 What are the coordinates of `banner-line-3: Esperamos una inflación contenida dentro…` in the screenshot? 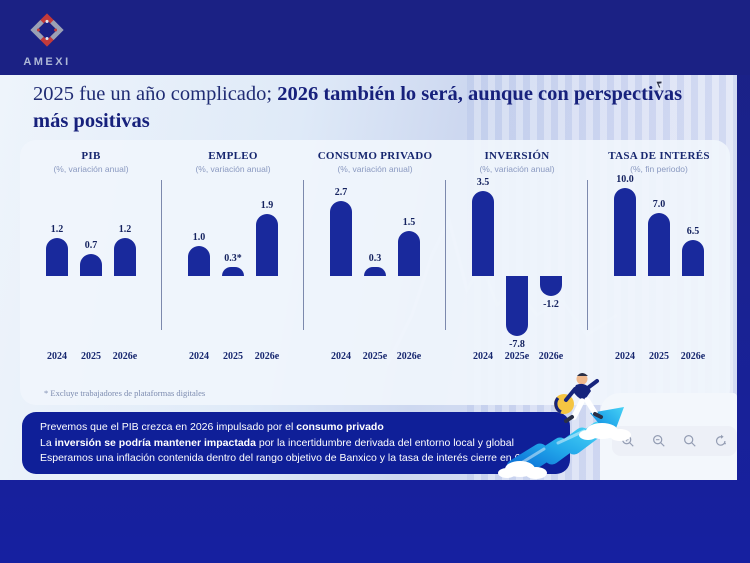 It's located at (305, 459).